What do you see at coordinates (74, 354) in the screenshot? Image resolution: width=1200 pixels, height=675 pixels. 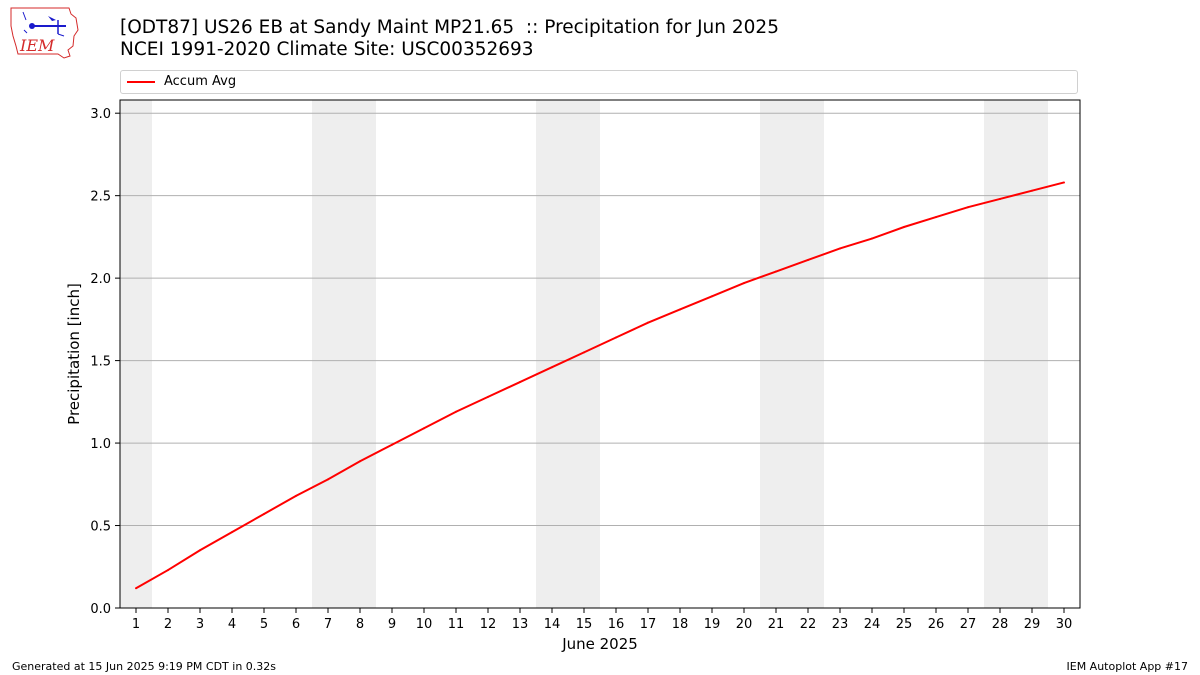 I see `y-axis-label: Precipitation [inch]` at bounding box center [74, 354].